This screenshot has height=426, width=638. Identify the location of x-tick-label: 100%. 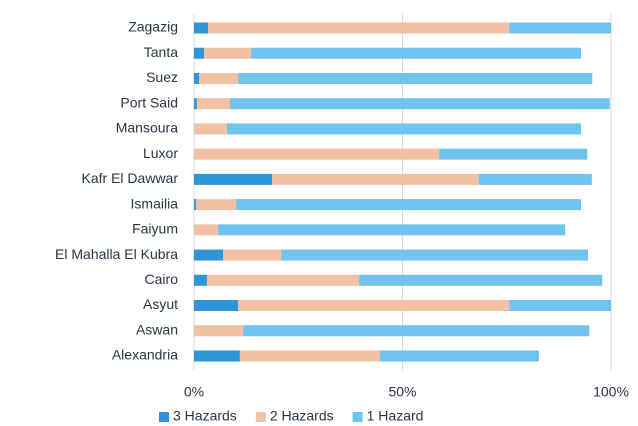
(611, 392).